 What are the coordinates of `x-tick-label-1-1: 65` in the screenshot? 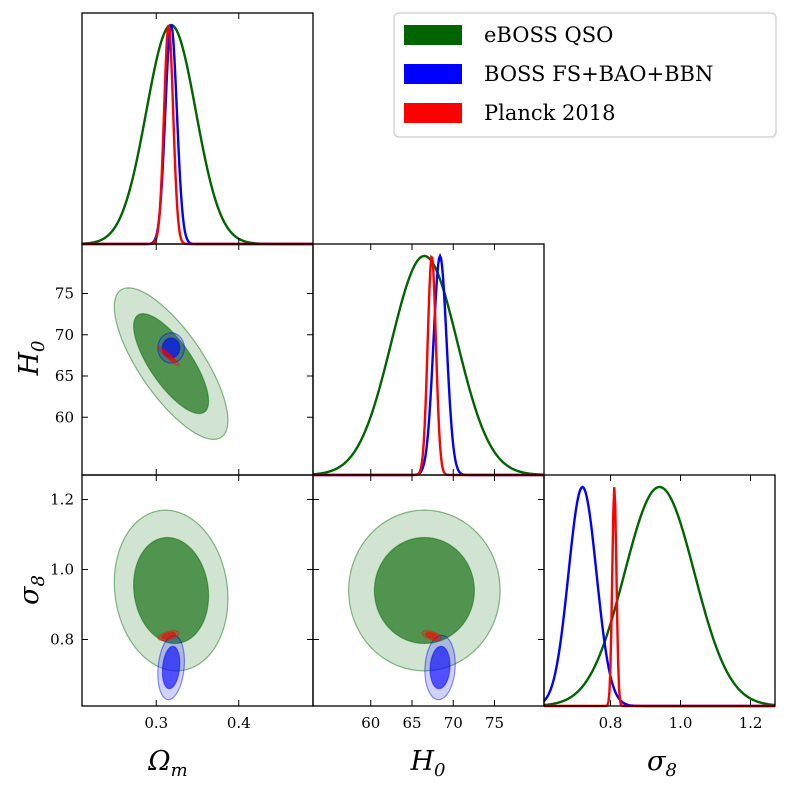 It's located at (411, 723).